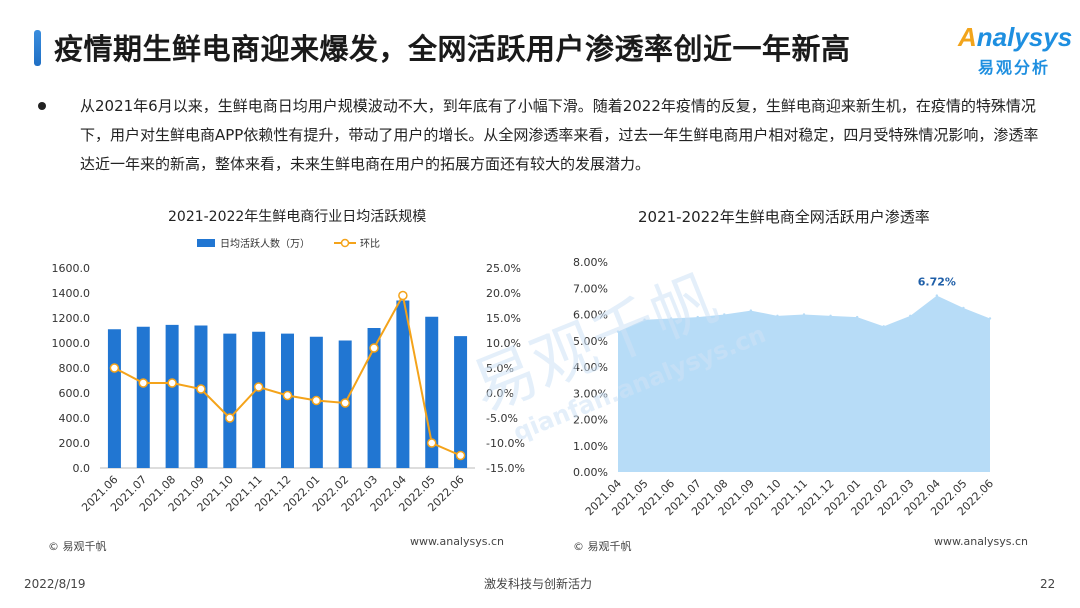 The height and width of the screenshot is (608, 1080). Describe the element at coordinates (452, 49) in the screenshot. I see `page-title: 疫情期生鲜电商迎来爆发，全网活跃用户渗透率创近一年新高` at that location.